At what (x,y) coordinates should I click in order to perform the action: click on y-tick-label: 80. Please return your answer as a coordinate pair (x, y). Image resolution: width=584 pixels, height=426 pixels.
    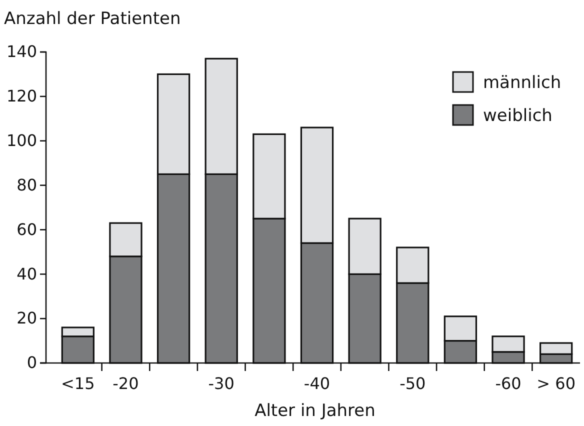
    Looking at the image, I should click on (26, 184).